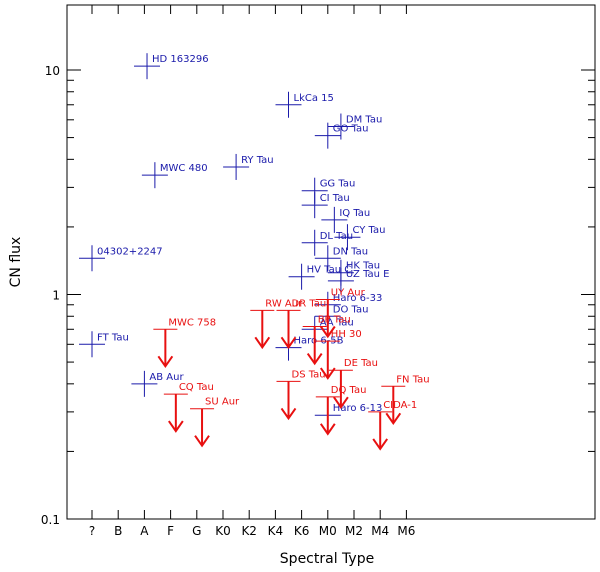 The width and height of the screenshot is (600, 572). What do you see at coordinates (257, 160) in the screenshot?
I see `label-ry-tau: RY Tau` at bounding box center [257, 160].